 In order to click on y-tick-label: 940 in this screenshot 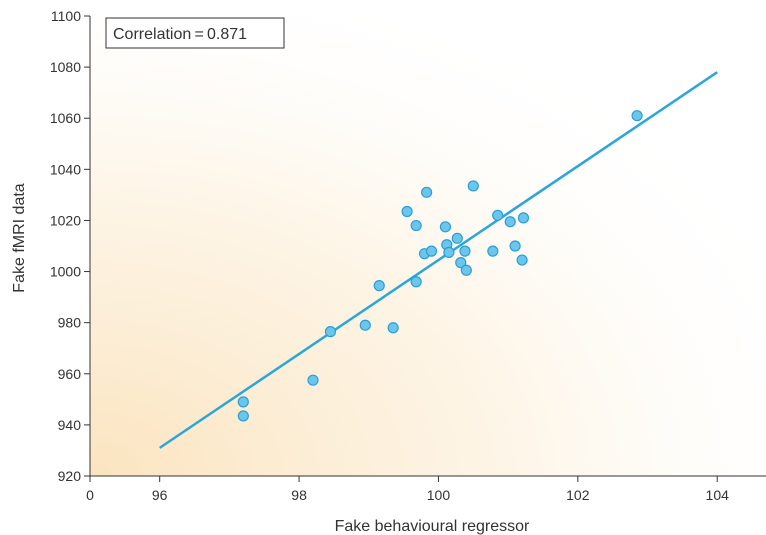, I will do `click(70, 425)`.